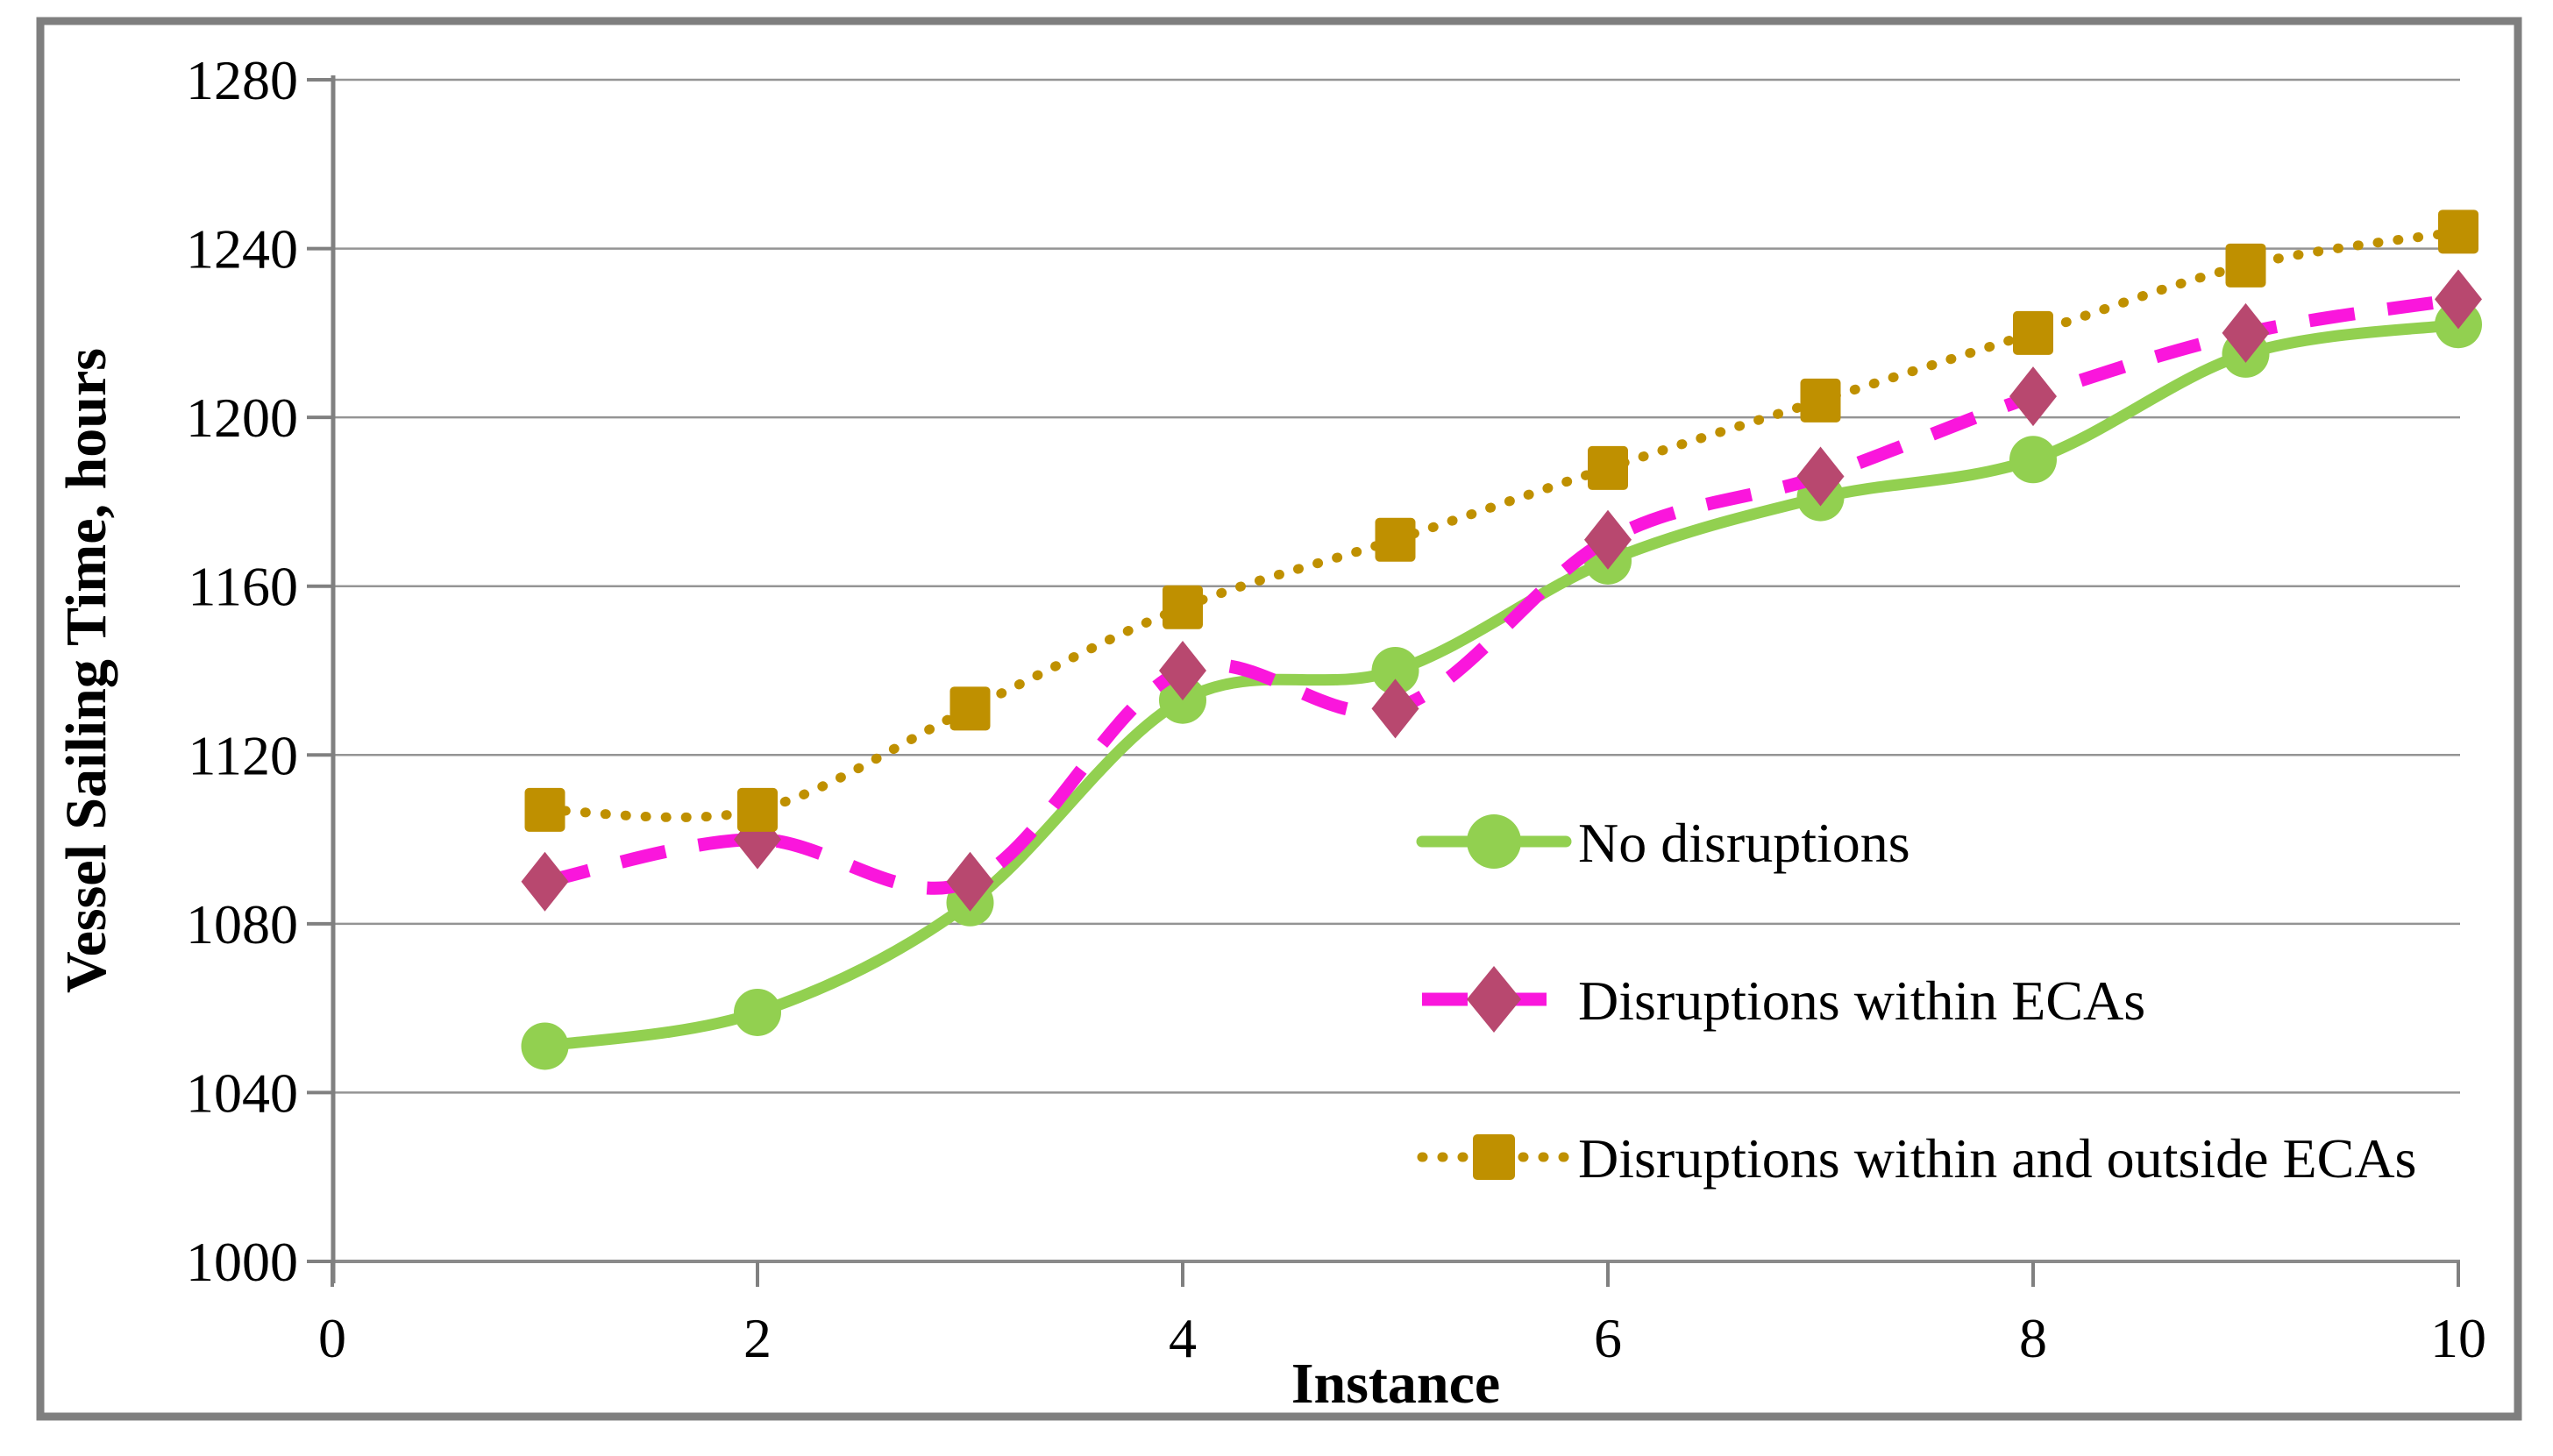 This screenshot has width=2553, height=1456. Describe the element at coordinates (242, 80) in the screenshot. I see `y-tick-label: 1280` at that location.